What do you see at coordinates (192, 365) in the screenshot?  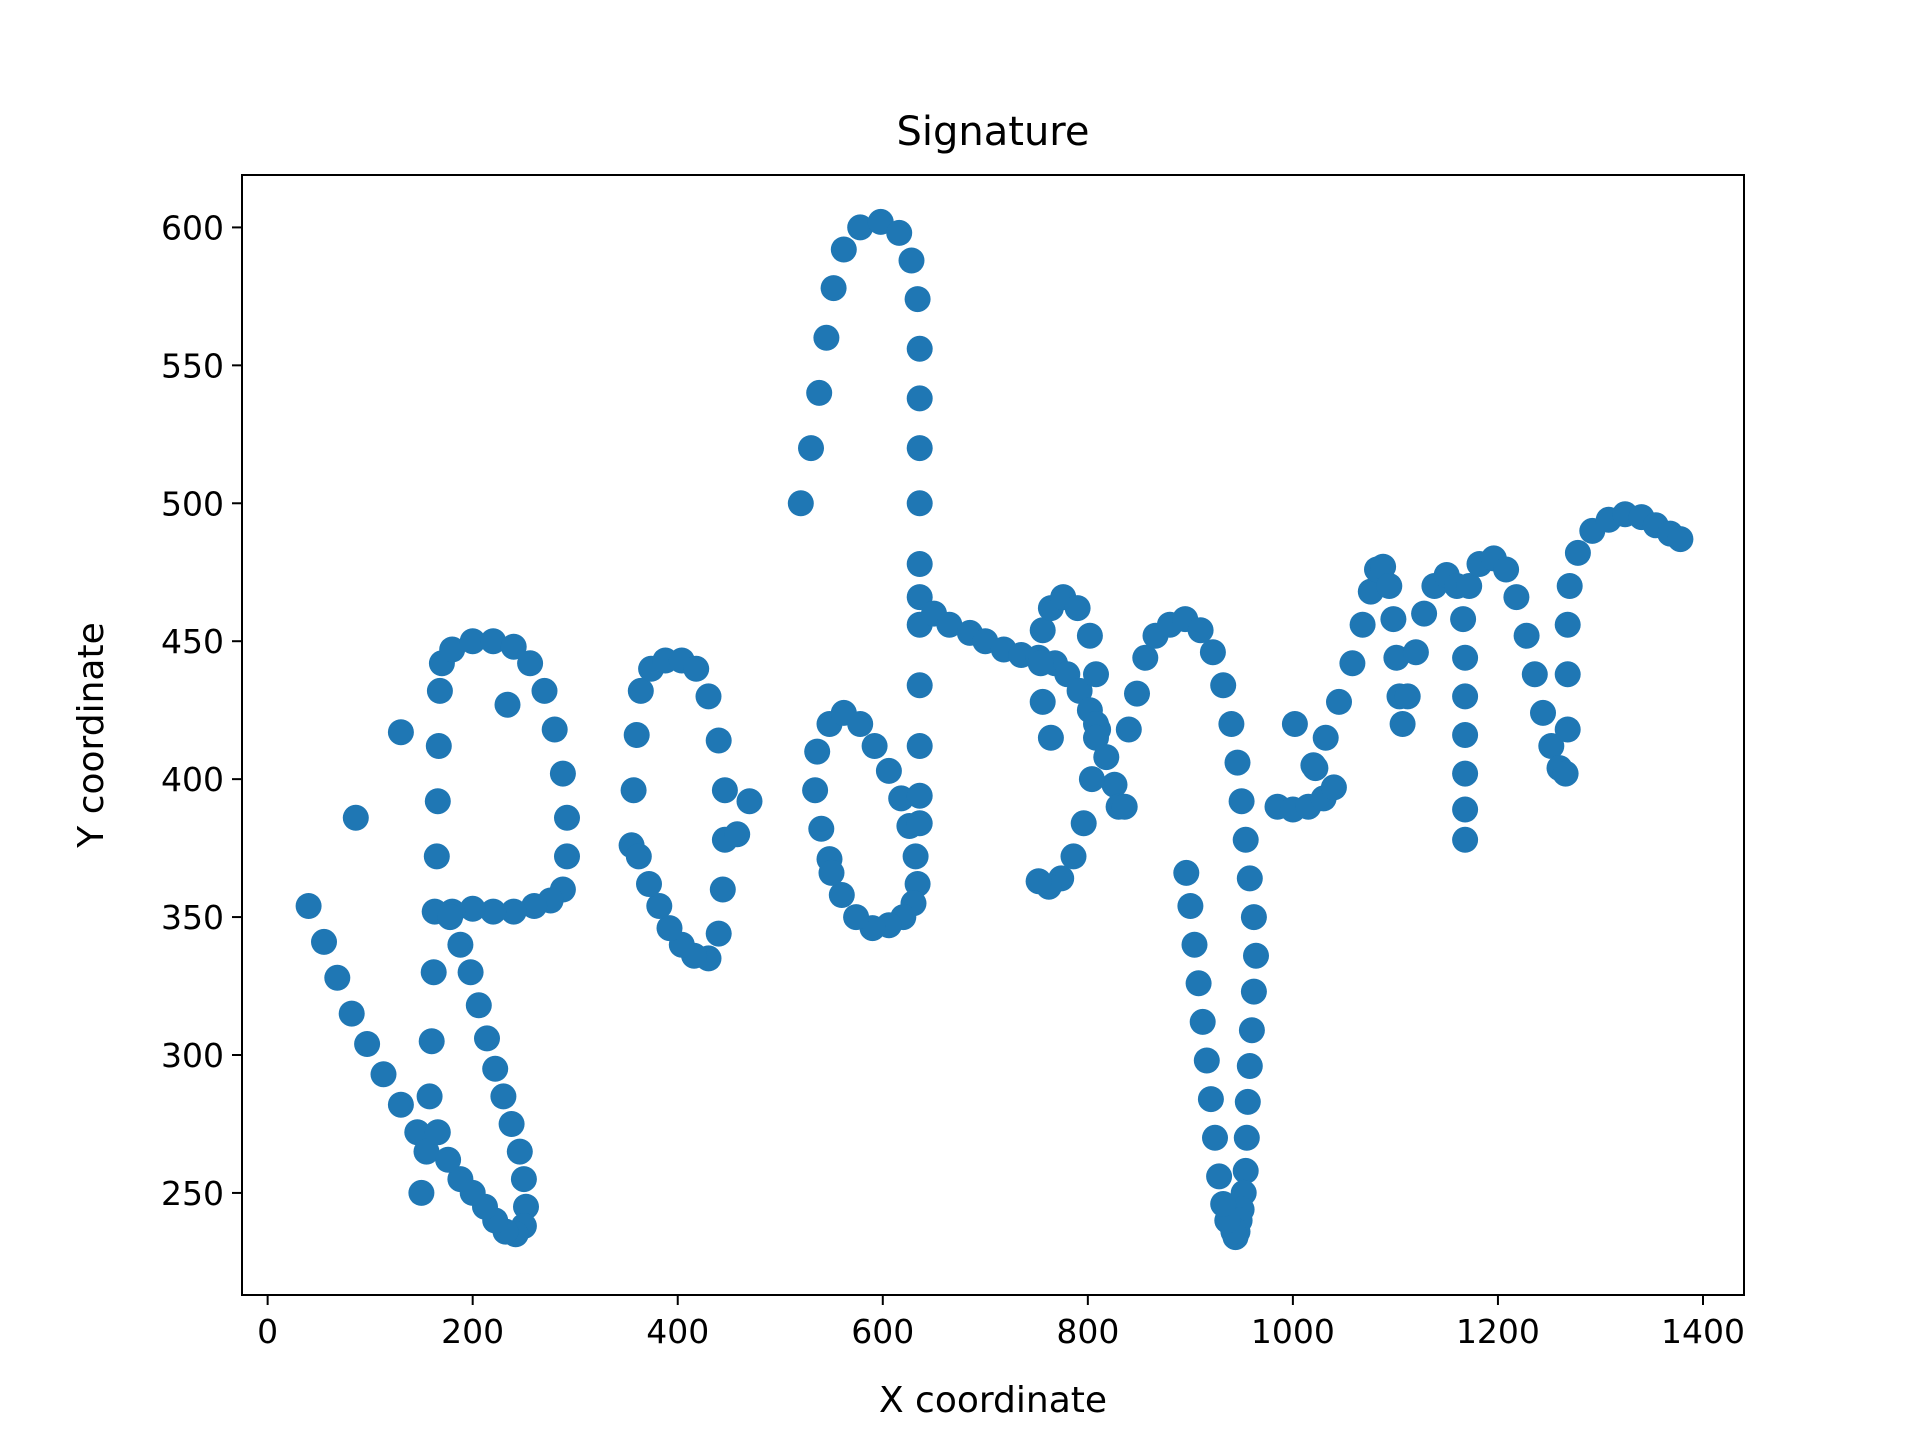 I see `y-tick-label: 550` at bounding box center [192, 365].